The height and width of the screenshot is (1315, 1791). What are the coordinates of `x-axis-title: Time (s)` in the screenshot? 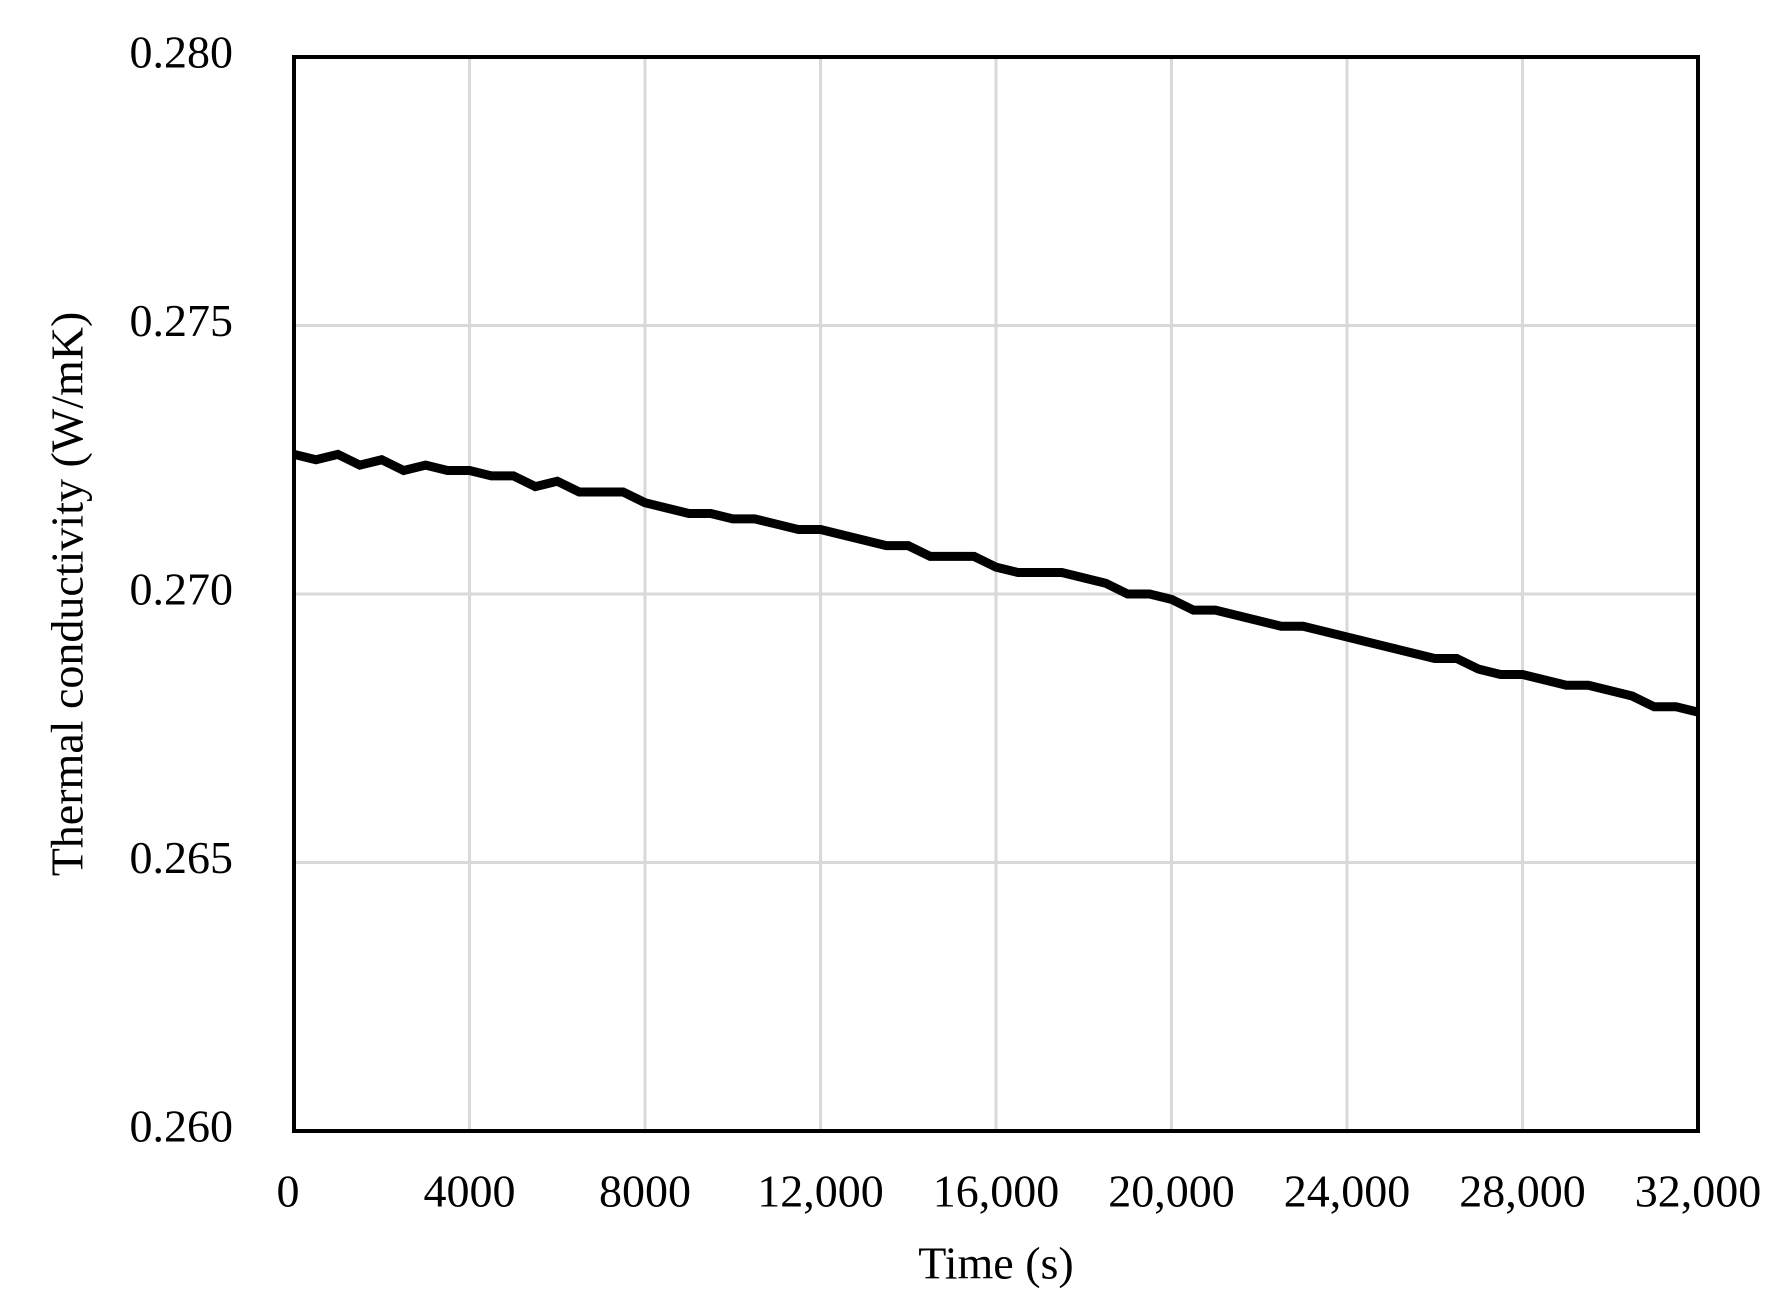 It's located at (996, 1263).